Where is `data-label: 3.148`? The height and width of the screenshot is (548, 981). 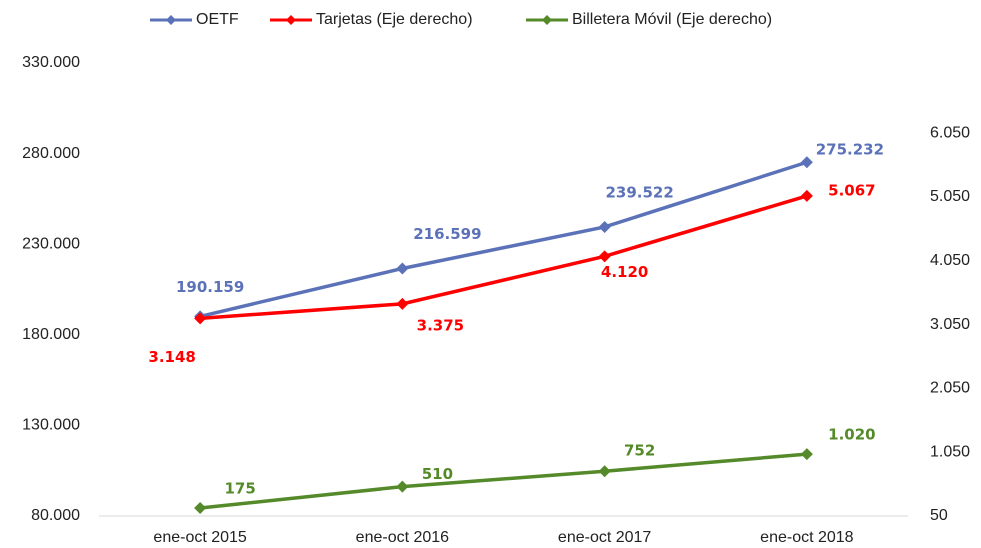
data-label: 3.148 is located at coordinates (171, 357).